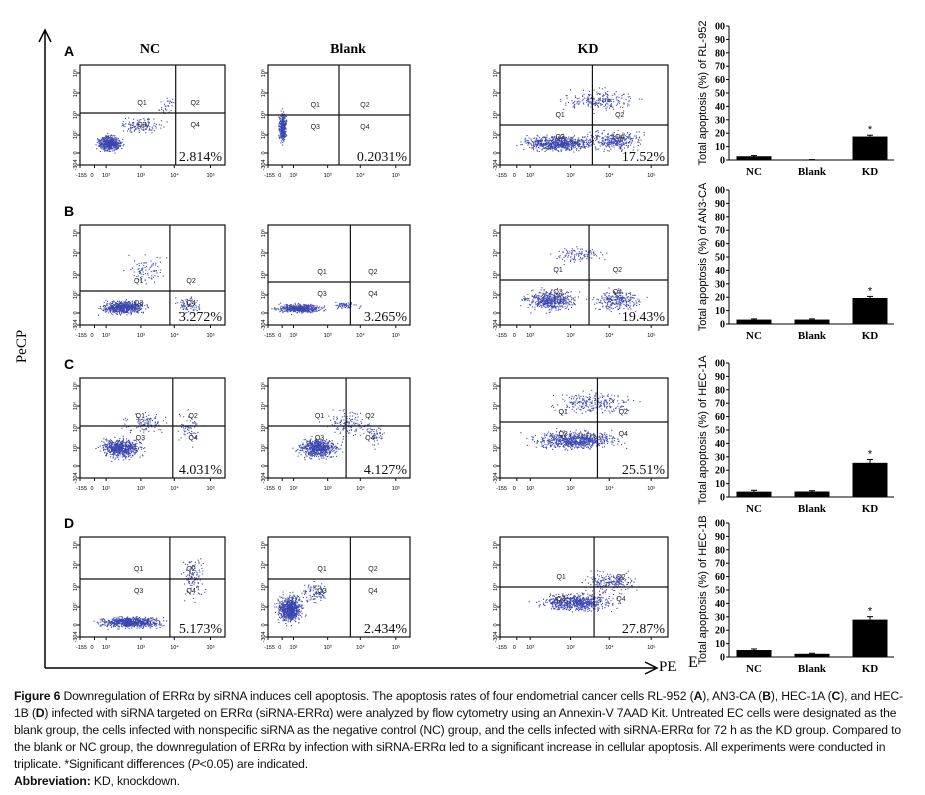 The width and height of the screenshot is (925, 795). I want to click on x-tick-label: 10⁵, so click(651, 335).